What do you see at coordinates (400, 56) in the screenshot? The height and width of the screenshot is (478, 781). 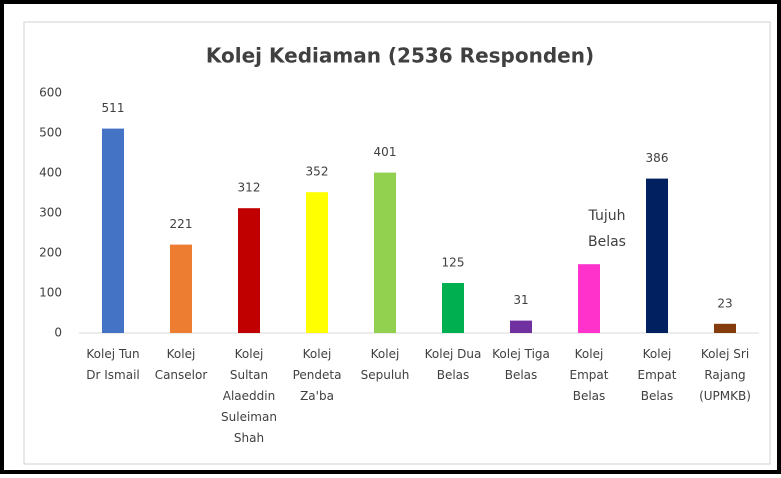 I see `chart-title: Kolej Kediaman (2536 Responden)` at bounding box center [400, 56].